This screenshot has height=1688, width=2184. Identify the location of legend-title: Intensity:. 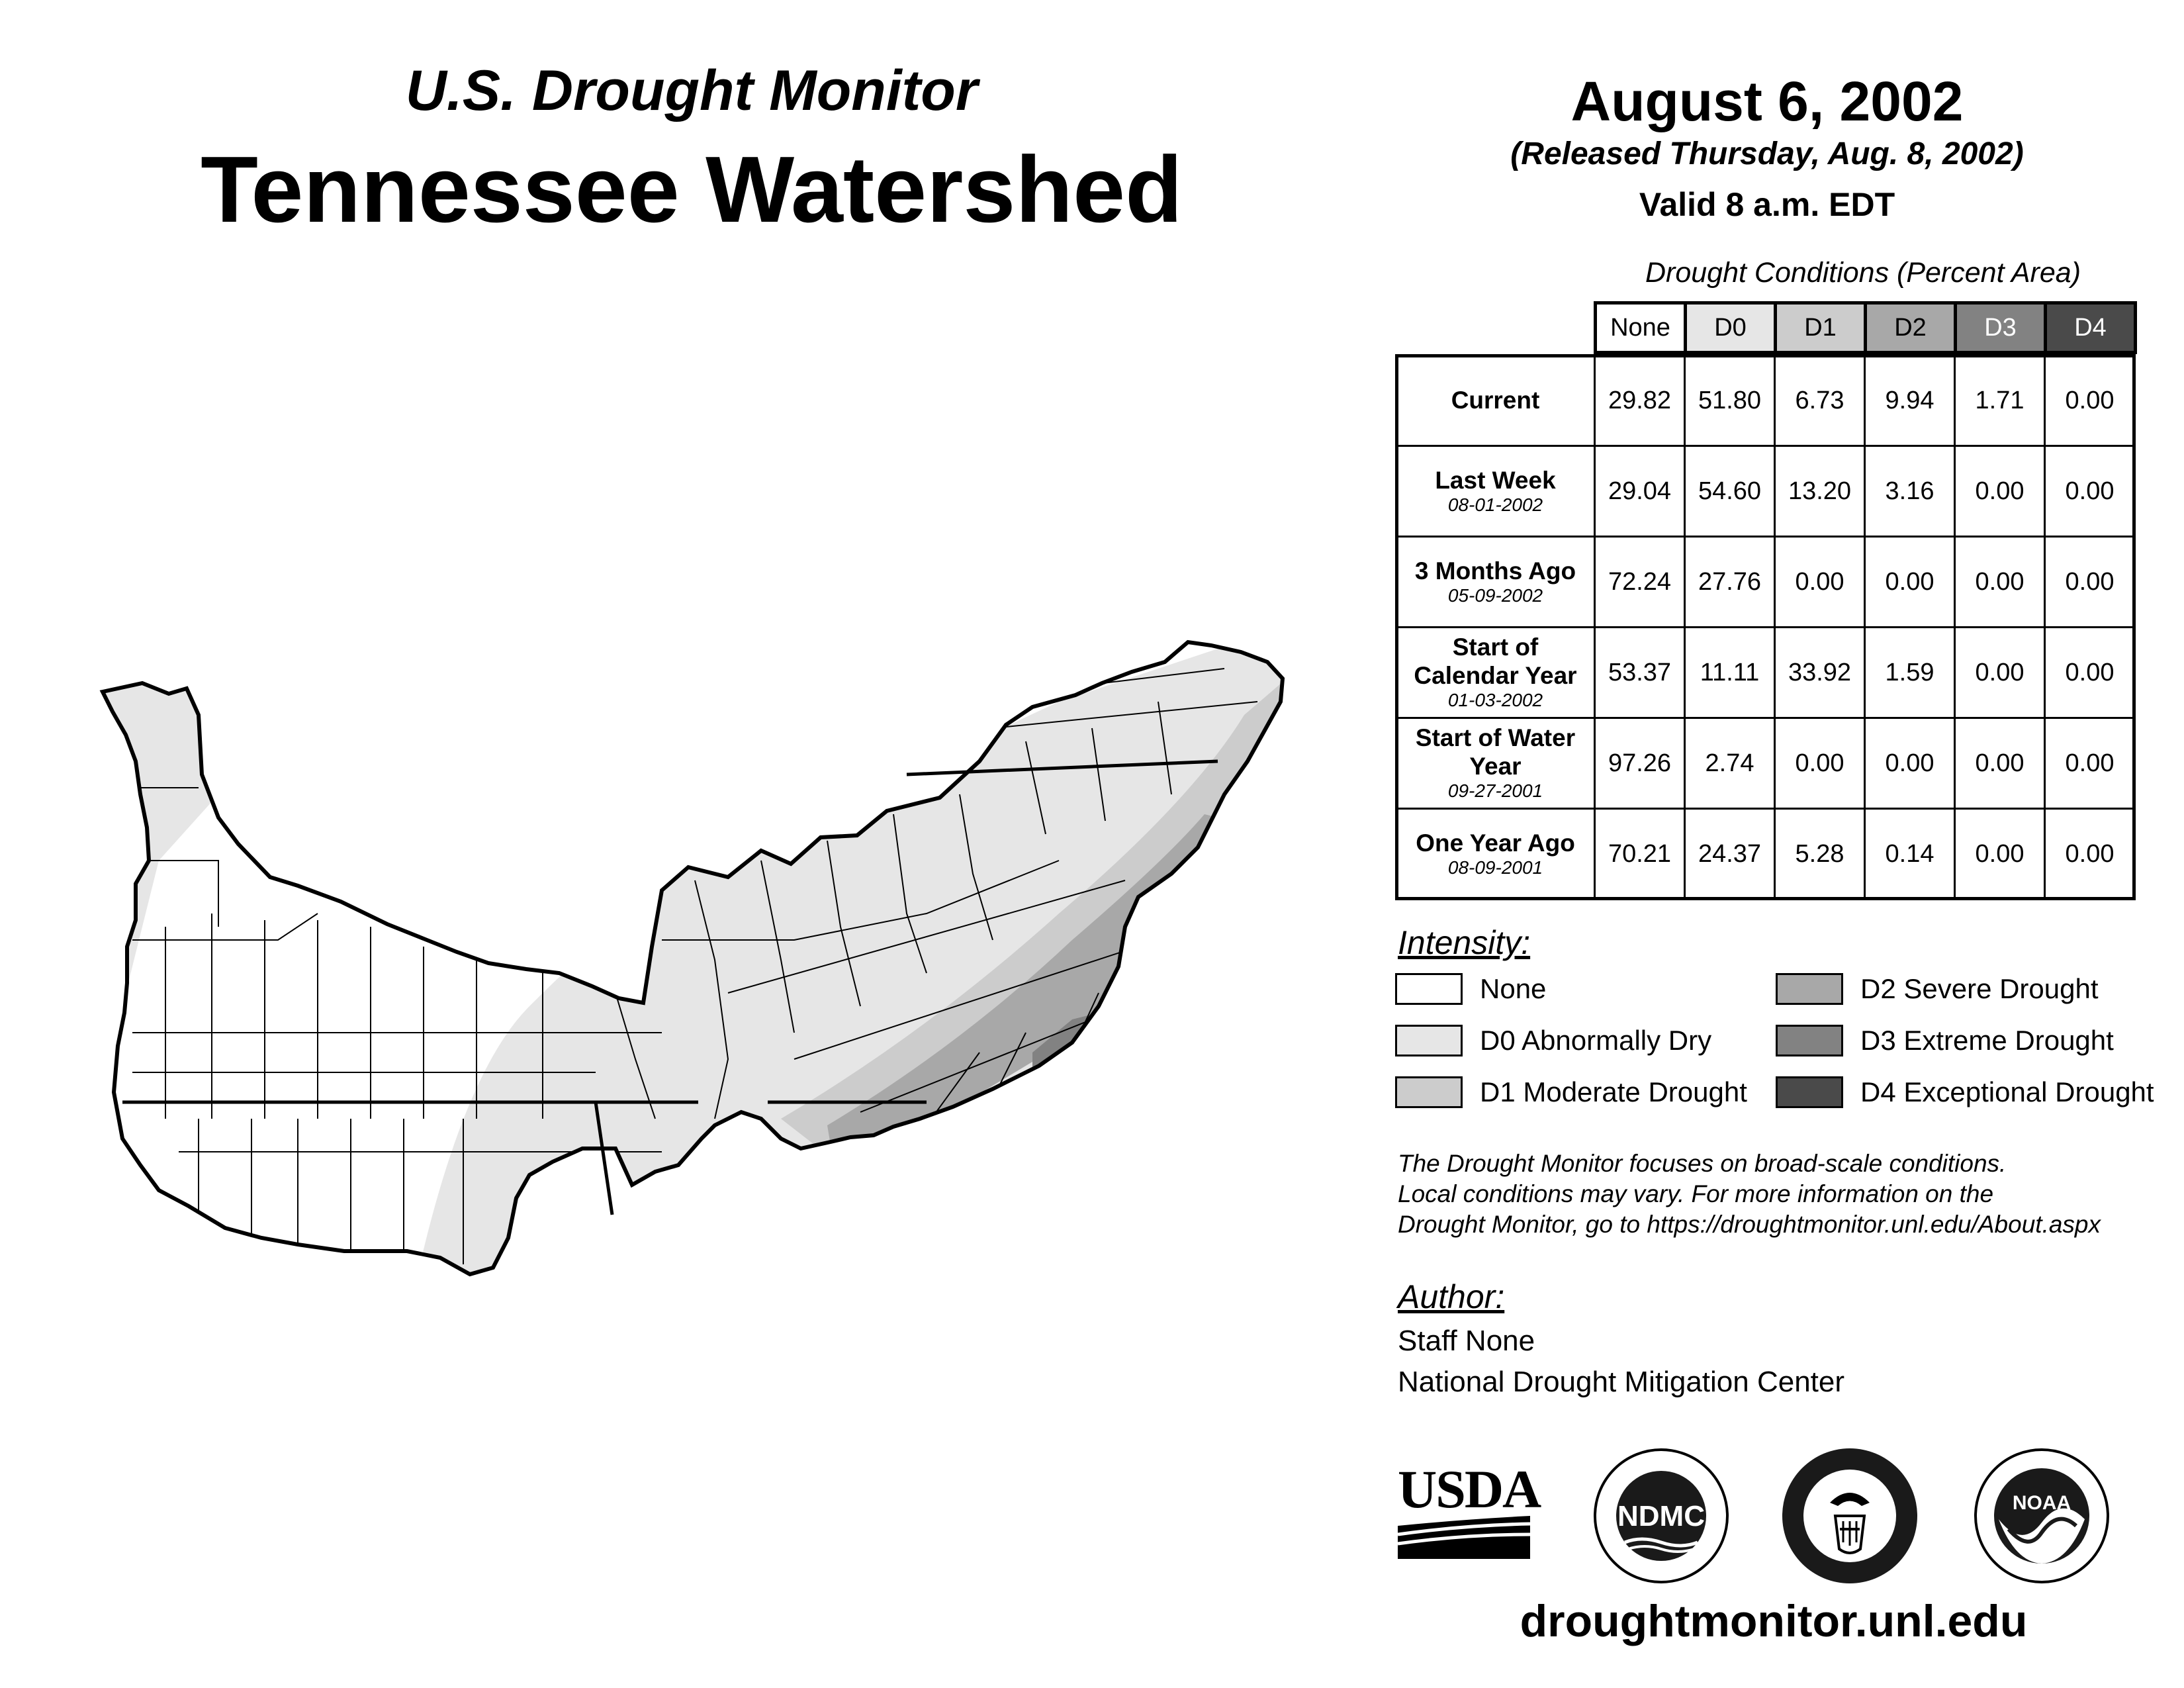
(1464, 942).